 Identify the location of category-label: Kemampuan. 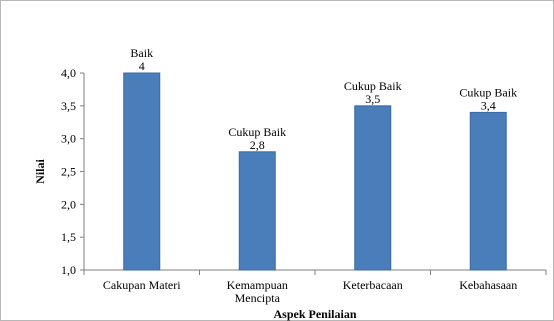
(257, 285).